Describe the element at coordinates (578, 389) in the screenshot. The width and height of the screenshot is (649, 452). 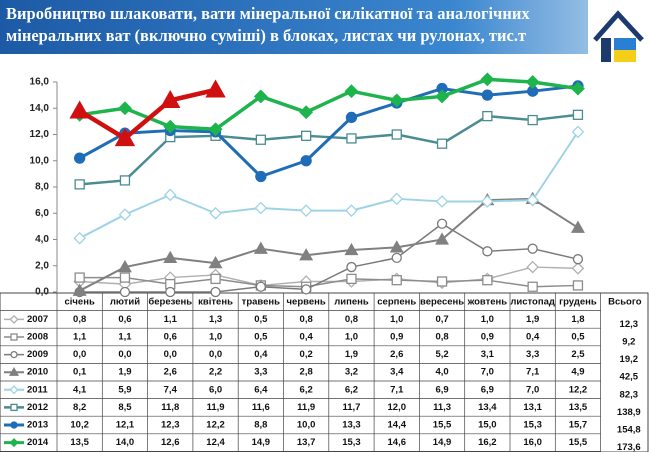
I see `table-cell: 12,2` at that location.